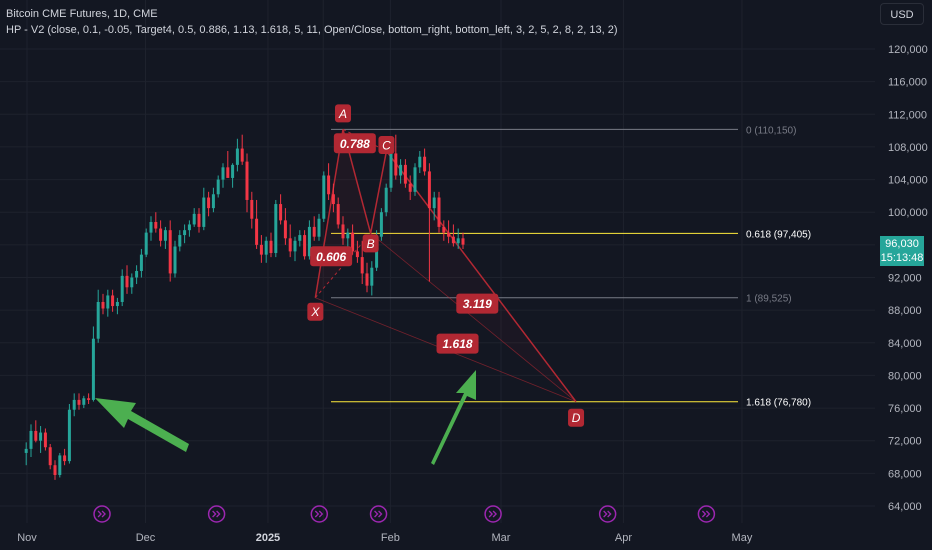  Describe the element at coordinates (370, 243) in the screenshot. I see `point-label-b: B` at that location.